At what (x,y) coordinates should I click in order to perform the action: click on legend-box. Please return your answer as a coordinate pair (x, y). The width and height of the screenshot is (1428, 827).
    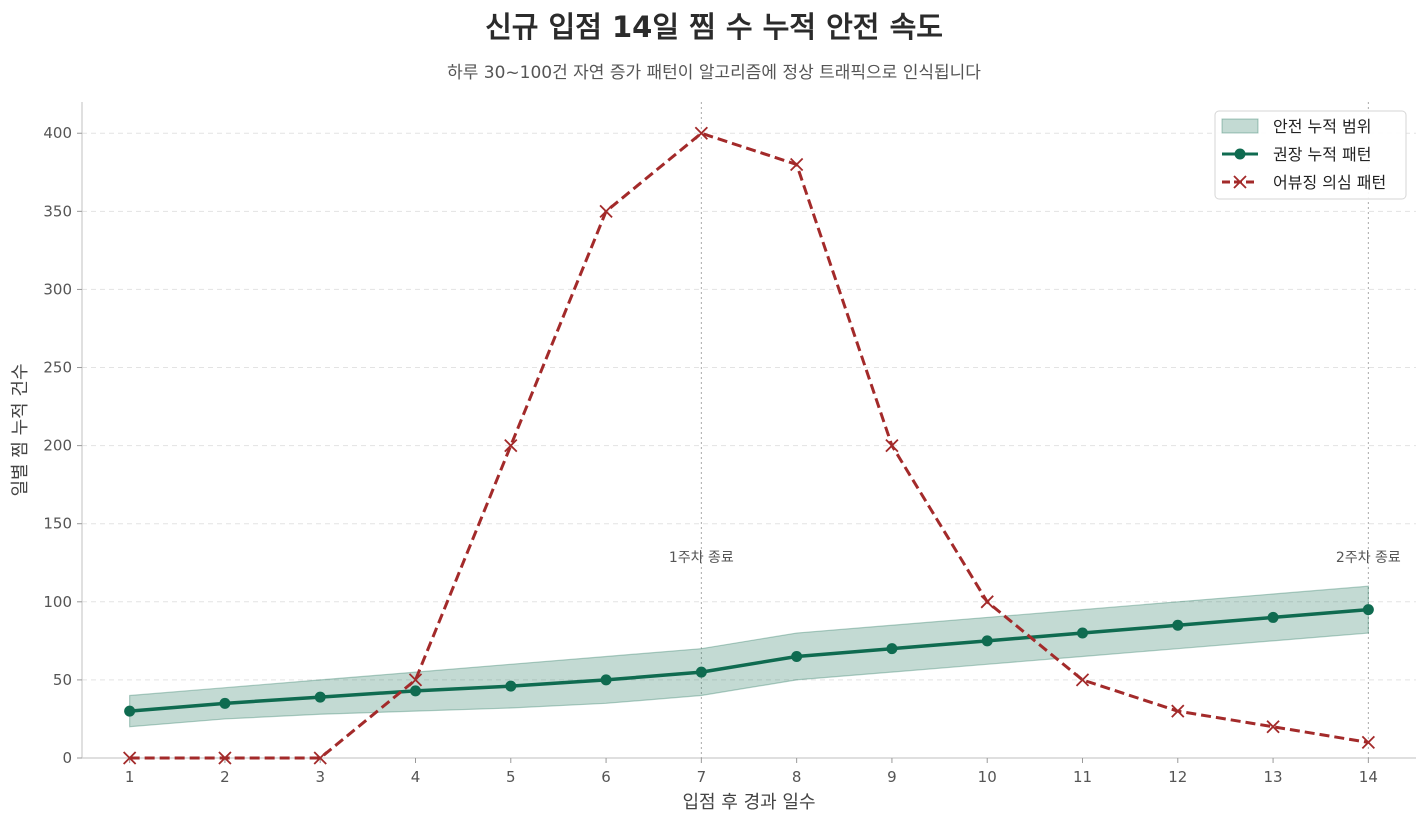
    Looking at the image, I should click on (1310, 155).